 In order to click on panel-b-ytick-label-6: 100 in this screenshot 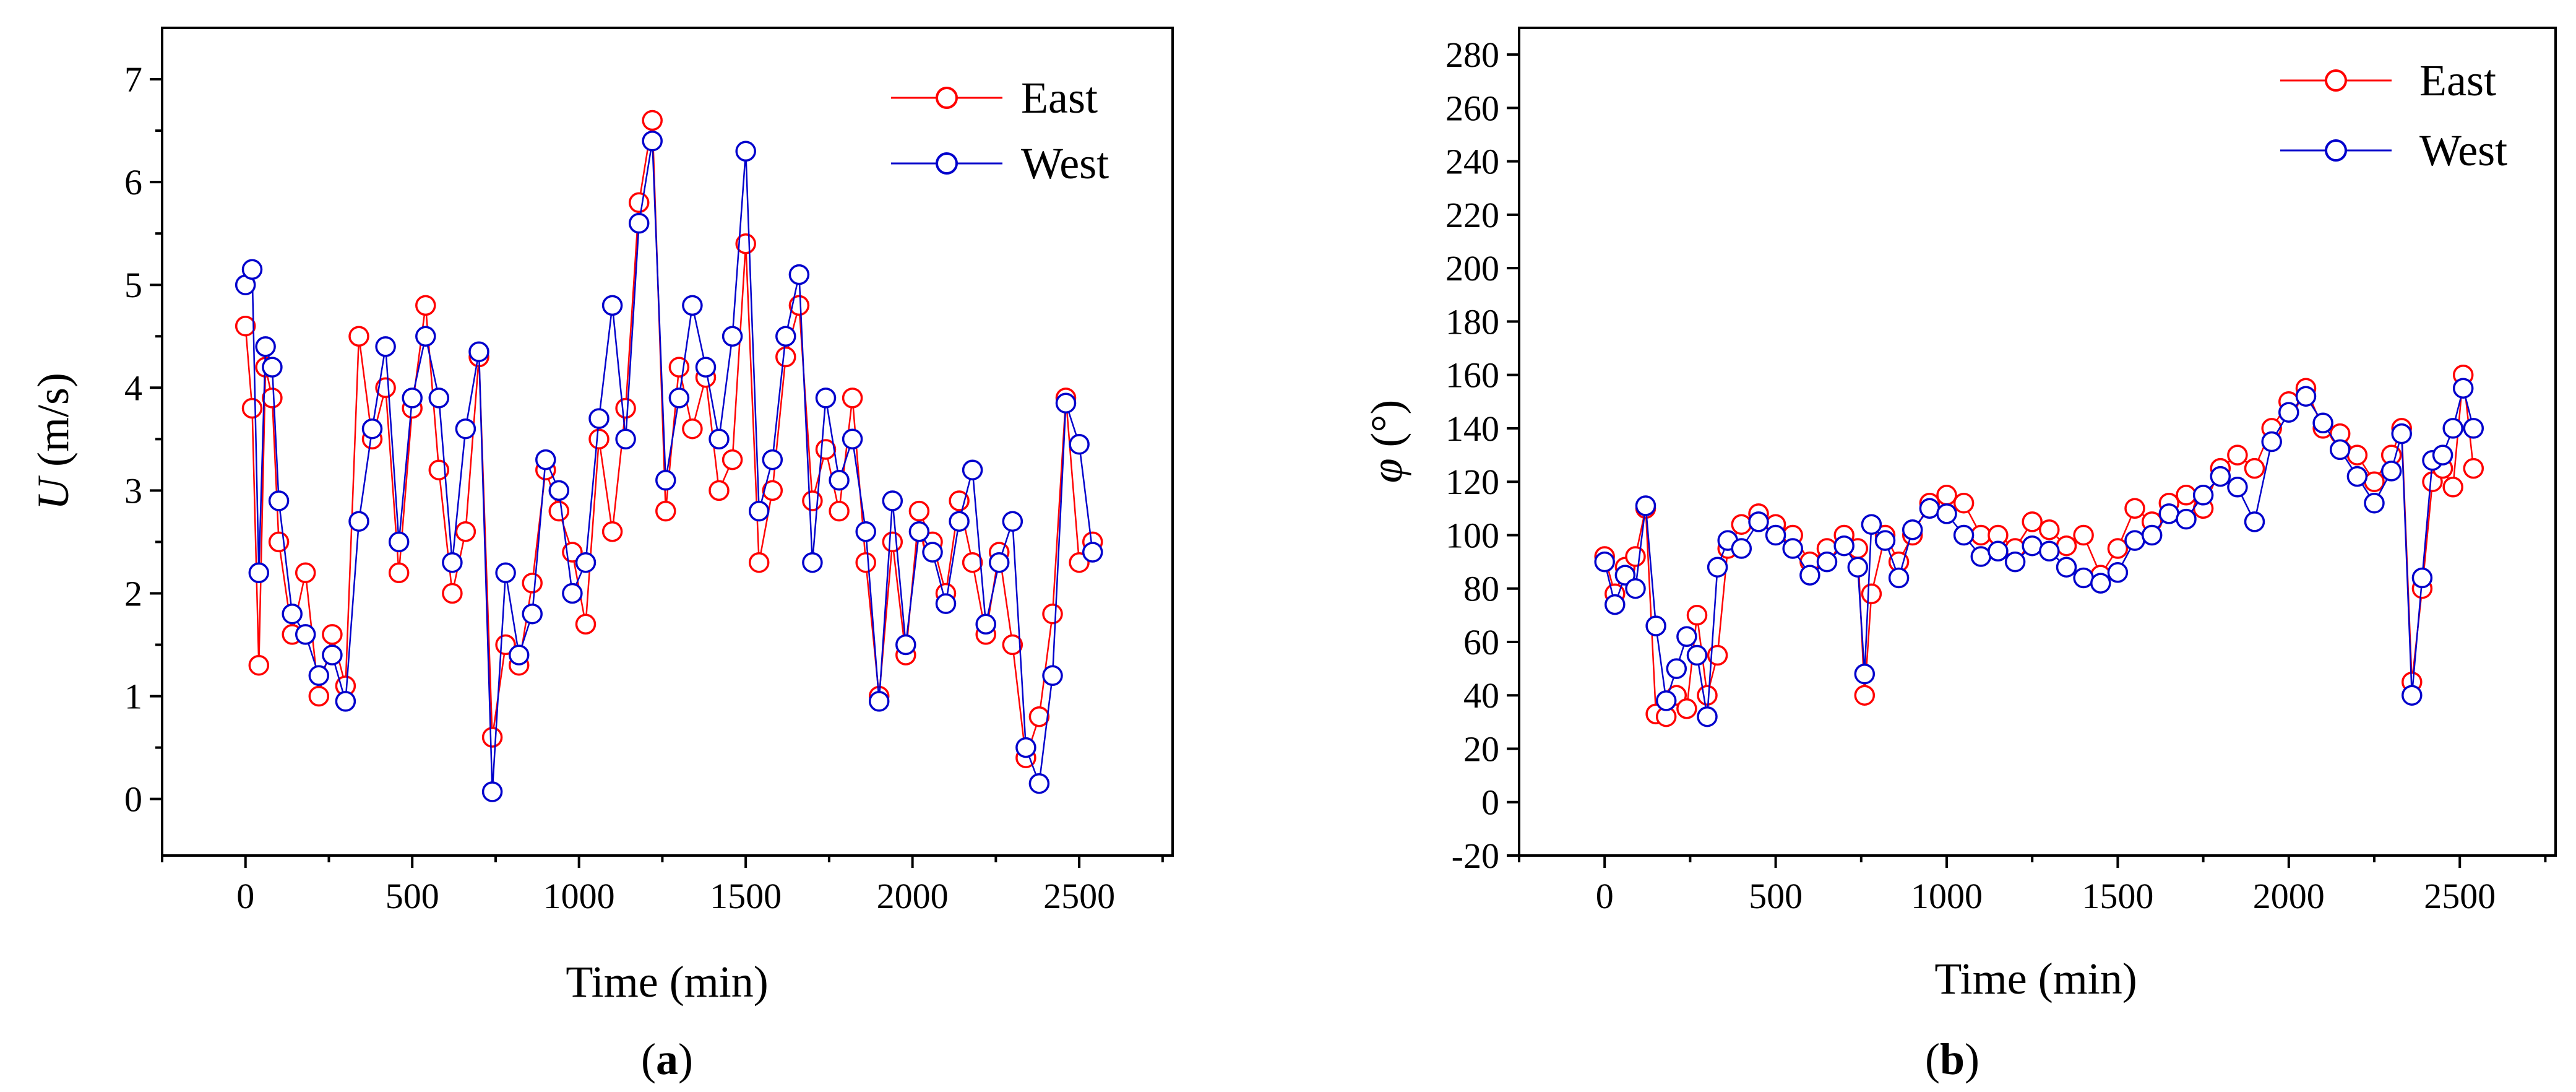, I will do `click(1472, 535)`.